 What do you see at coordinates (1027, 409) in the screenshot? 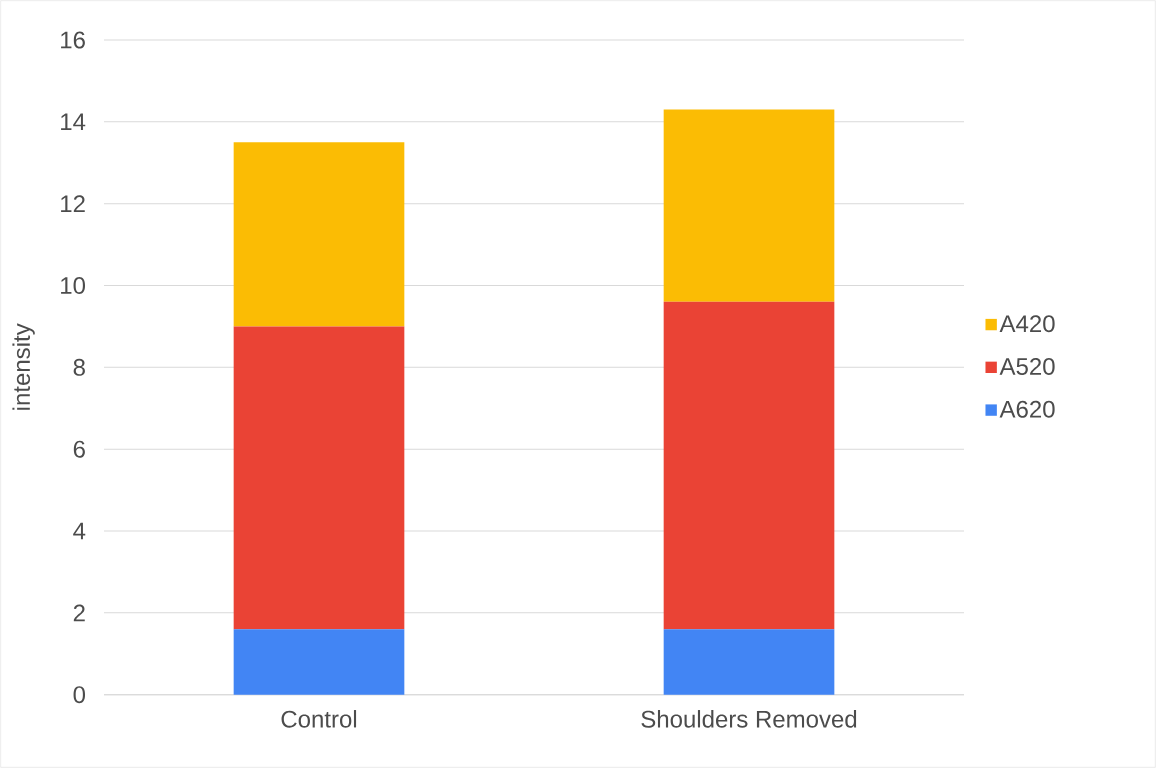
I see `legend-label: A620` at bounding box center [1027, 409].